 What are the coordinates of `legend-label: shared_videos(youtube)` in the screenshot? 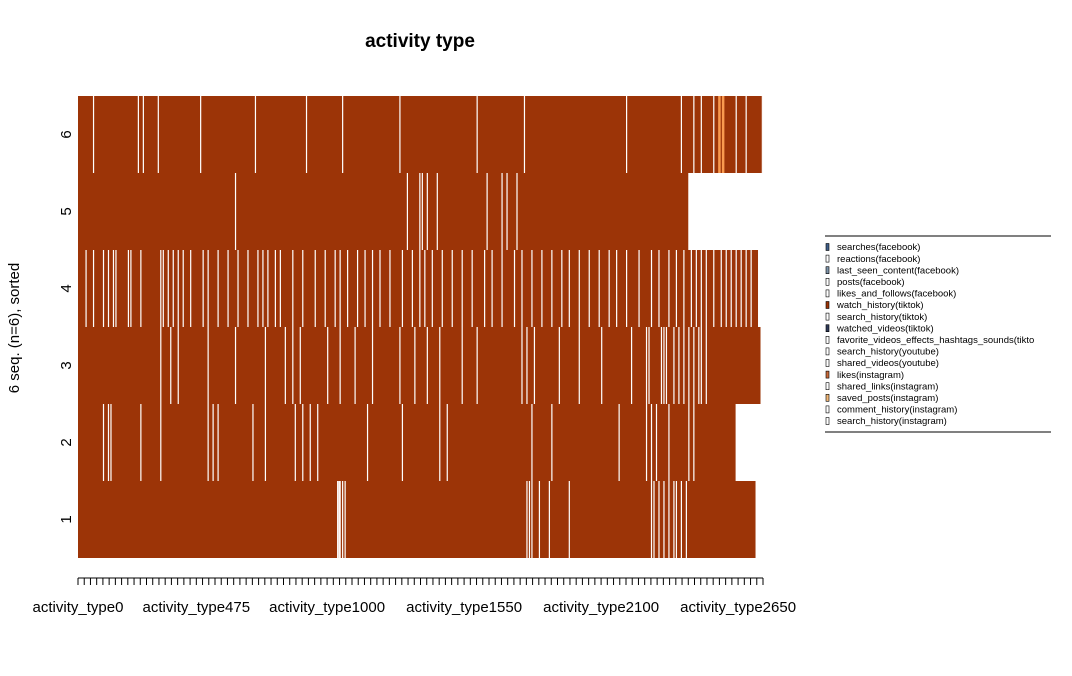 It's located at (888, 363).